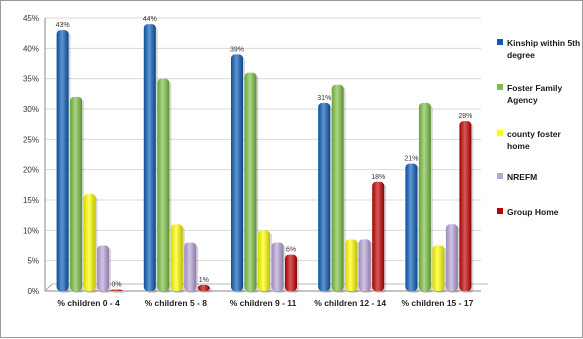 This screenshot has width=583, height=339. Describe the element at coordinates (535, 94) in the screenshot. I see `legend-label: Foster Family Agency` at that location.